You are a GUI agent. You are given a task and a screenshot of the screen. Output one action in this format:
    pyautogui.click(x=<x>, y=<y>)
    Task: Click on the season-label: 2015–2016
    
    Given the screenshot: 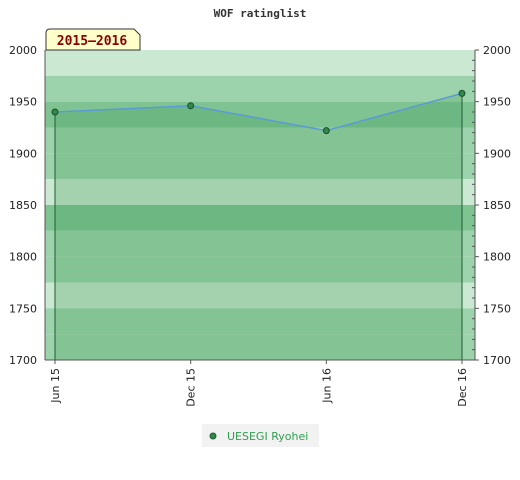 What is the action you would take?
    pyautogui.click(x=93, y=39)
    